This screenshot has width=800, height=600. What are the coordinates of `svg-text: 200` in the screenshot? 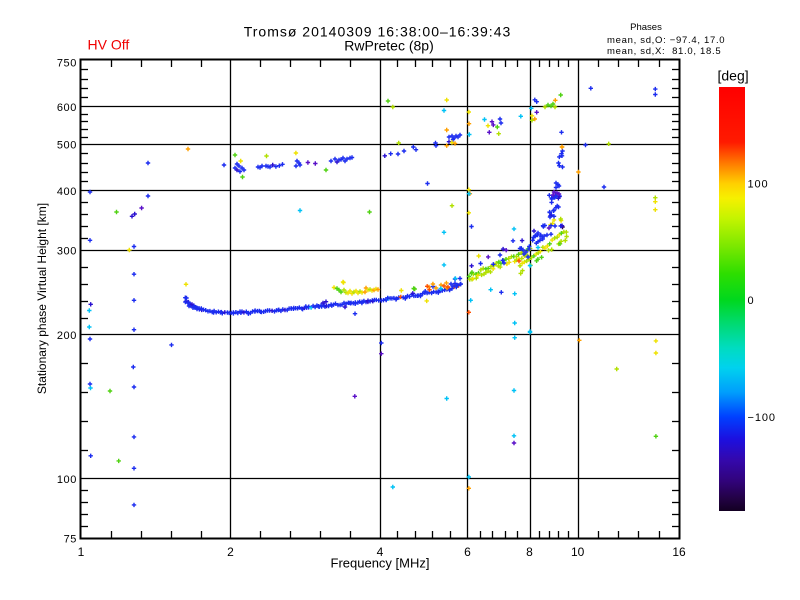 It's located at (67, 336).